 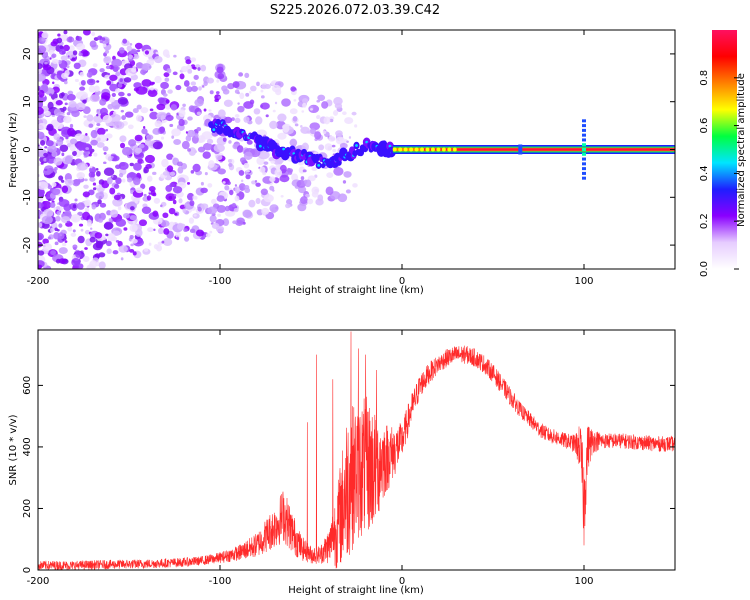 I want to click on ridge-core, so click(x=547, y=149).